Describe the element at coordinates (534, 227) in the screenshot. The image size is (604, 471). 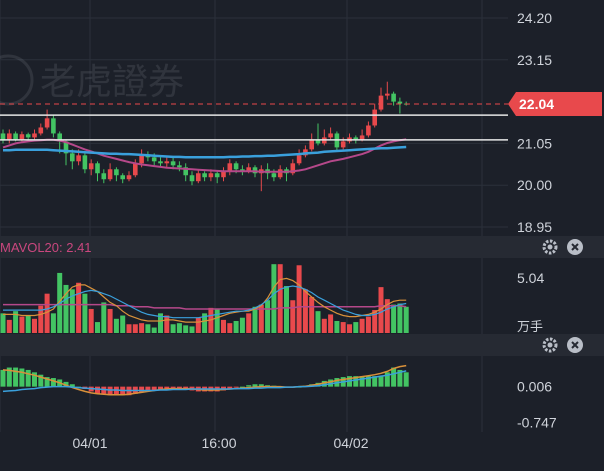
I see `price-axis-tick: 18.95` at that location.